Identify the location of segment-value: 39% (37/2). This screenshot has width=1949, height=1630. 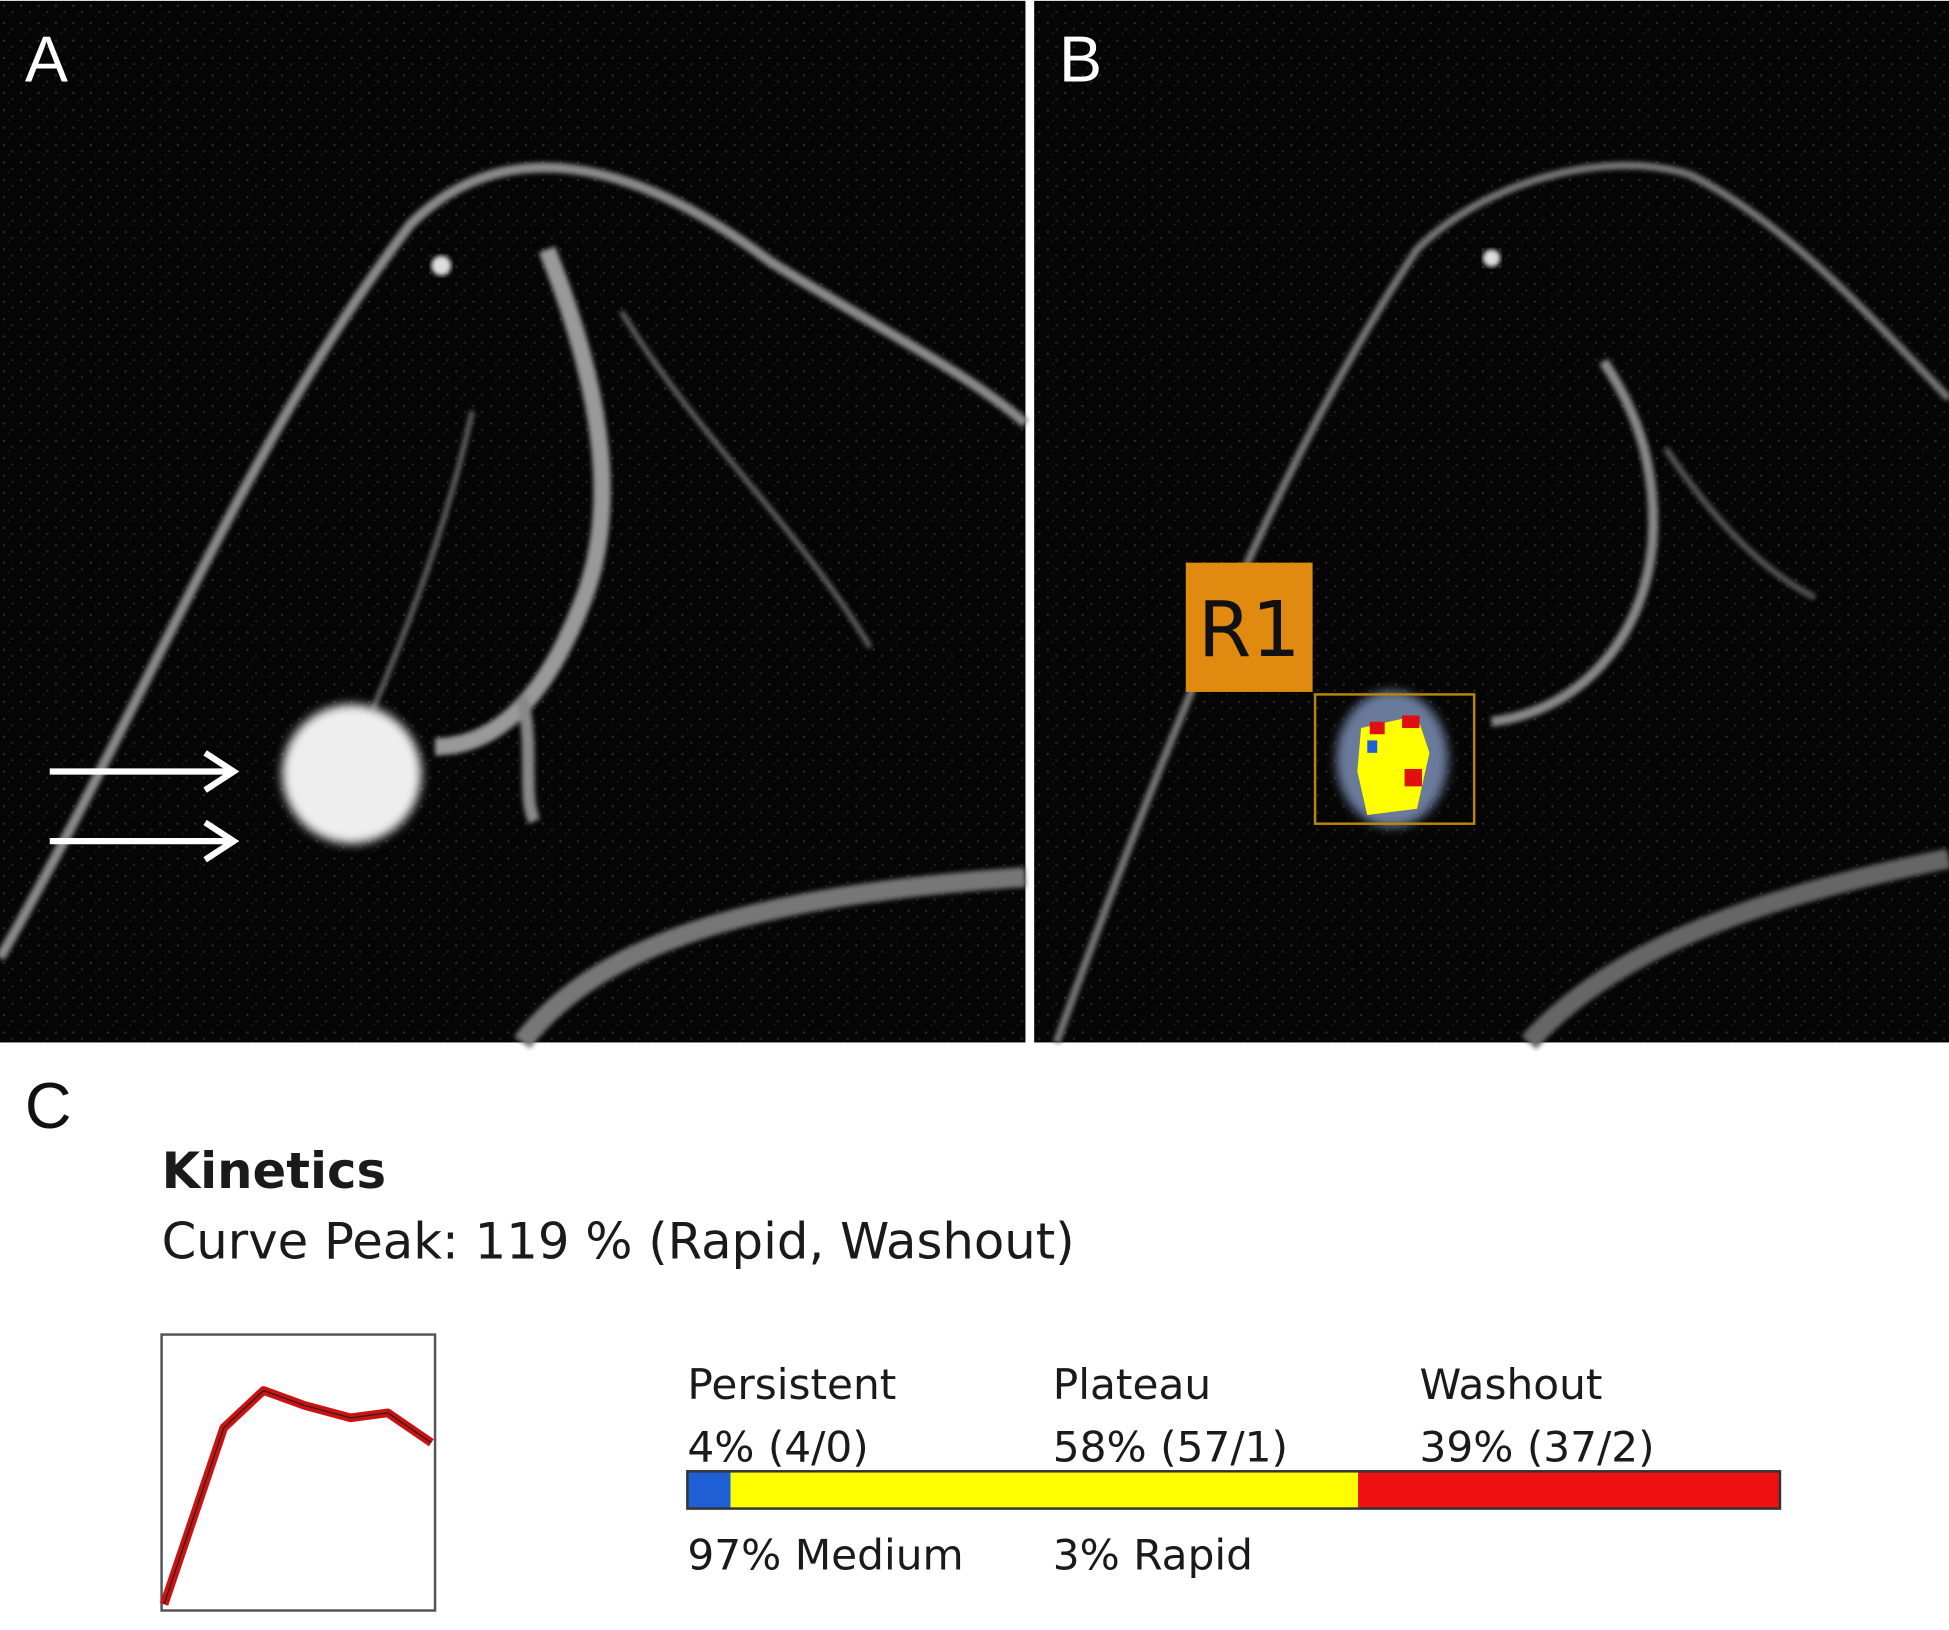
(1536, 1446).